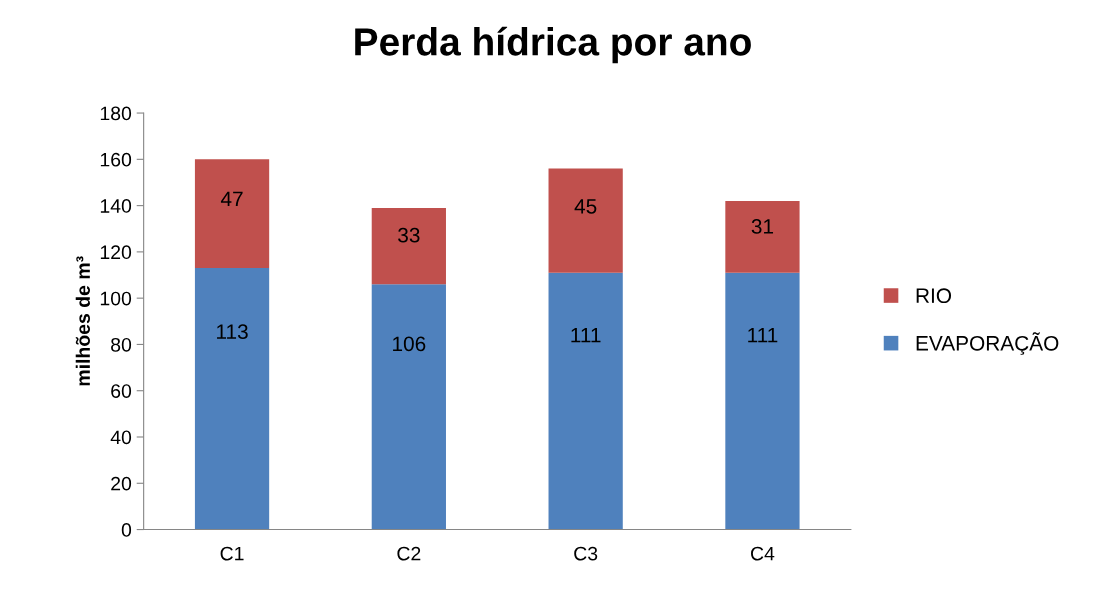  Describe the element at coordinates (409, 235) in the screenshot. I see `data-label: 33` at that location.